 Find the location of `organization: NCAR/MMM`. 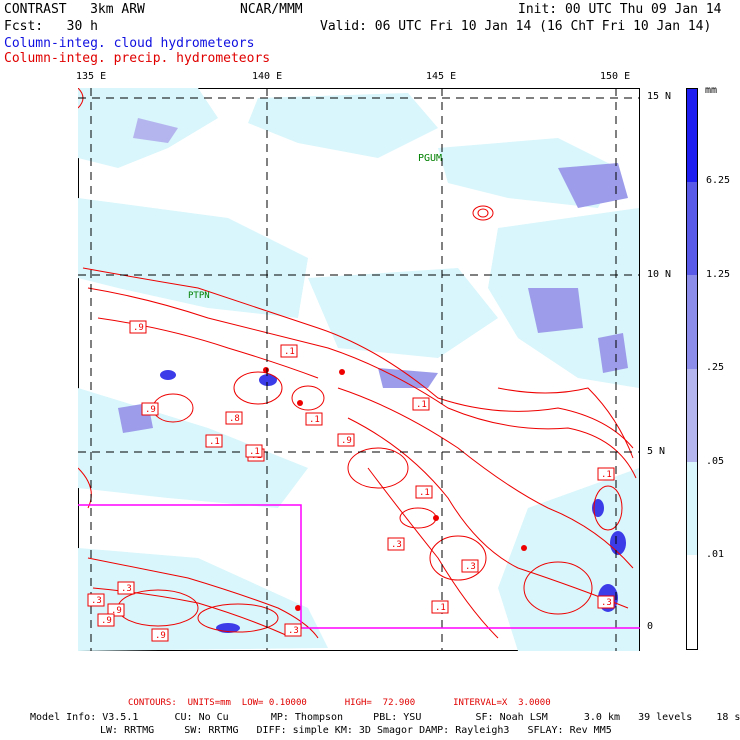

organization: NCAR/MMM is located at coordinates (271, 9).